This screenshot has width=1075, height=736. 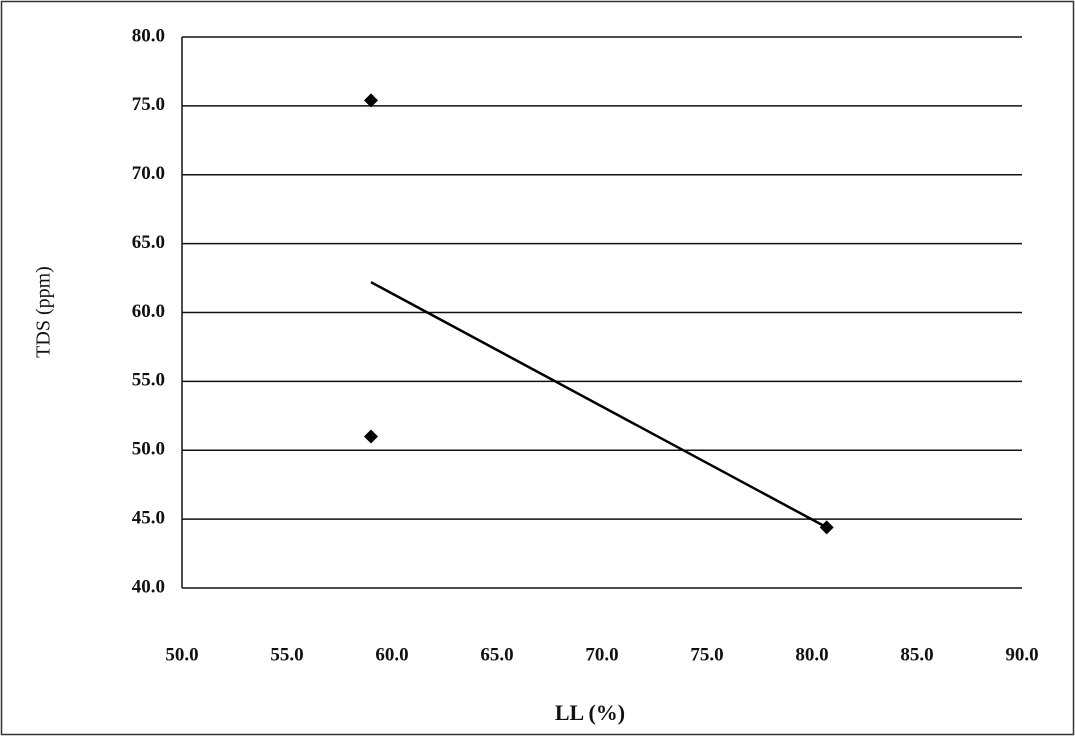 I want to click on x-tick-label: 50.0, so click(x=181, y=654).